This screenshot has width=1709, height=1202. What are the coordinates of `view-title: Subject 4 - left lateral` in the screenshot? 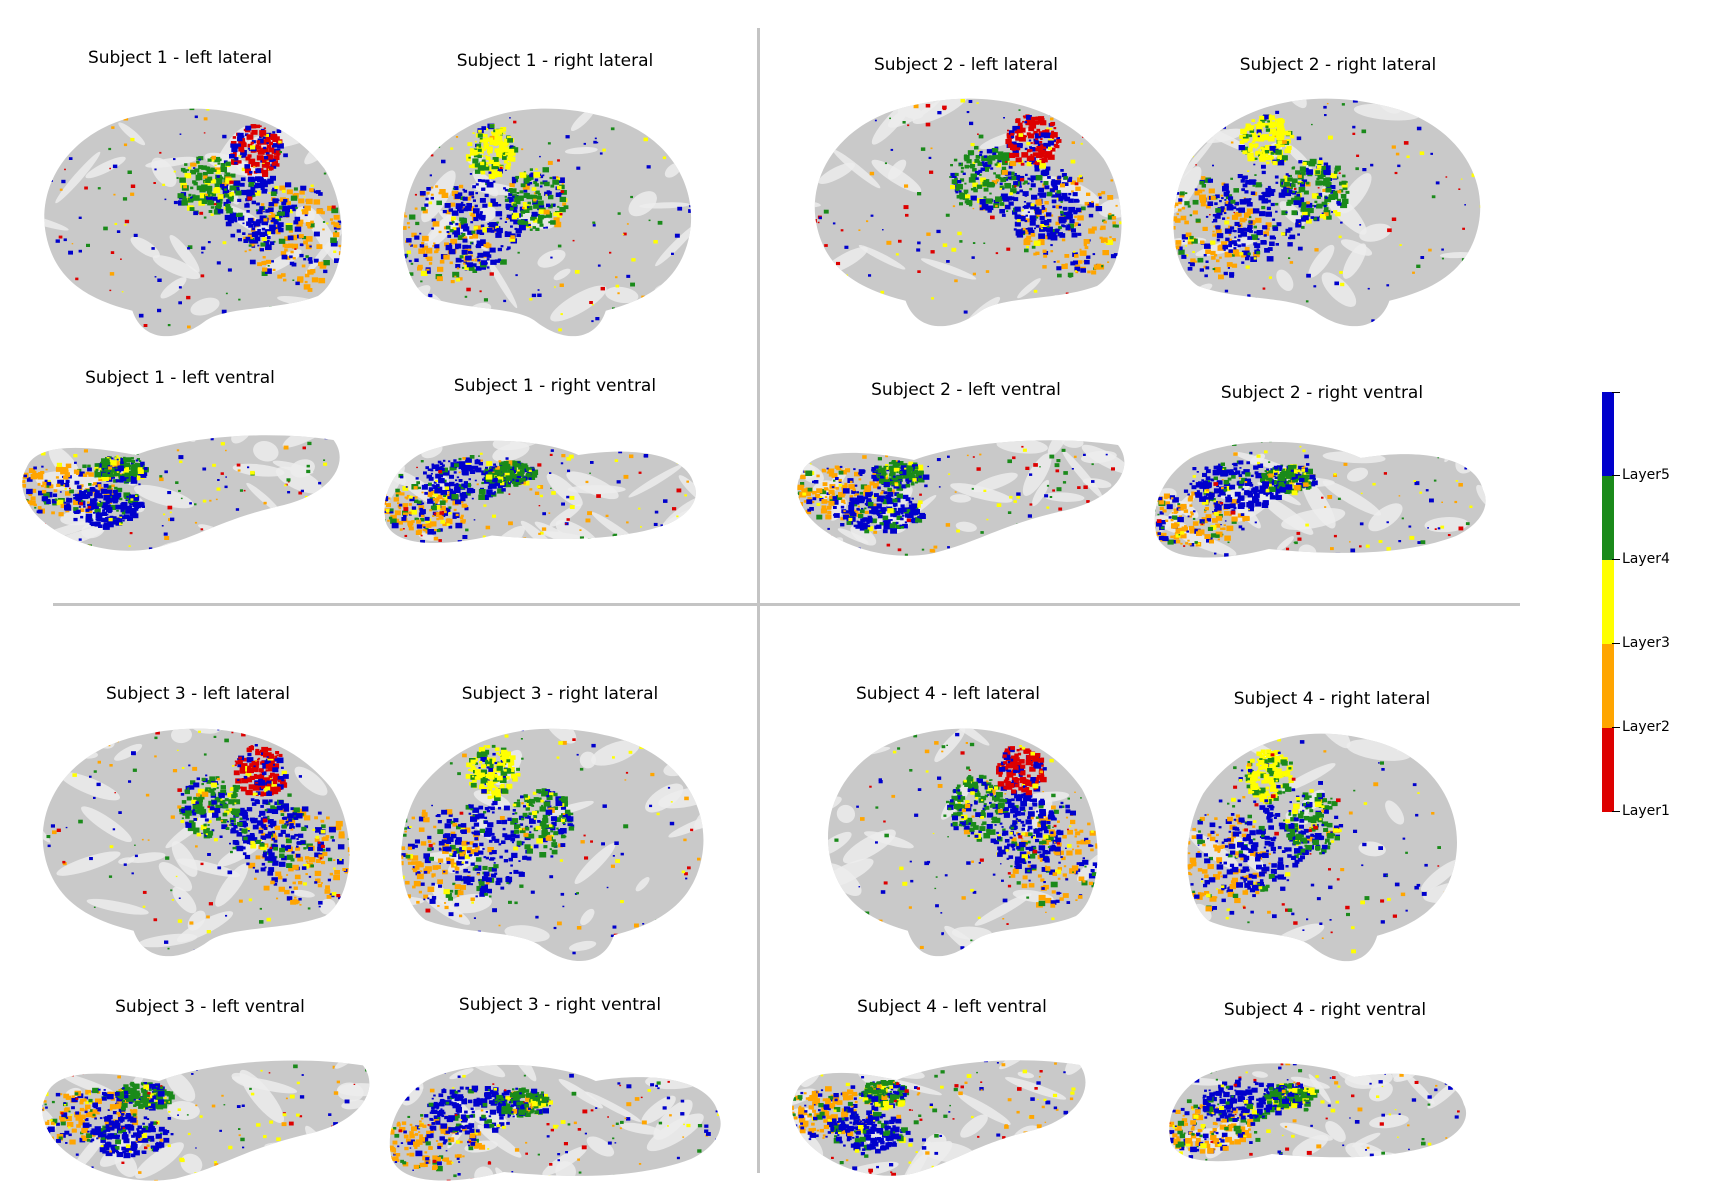 It's located at (948, 694).